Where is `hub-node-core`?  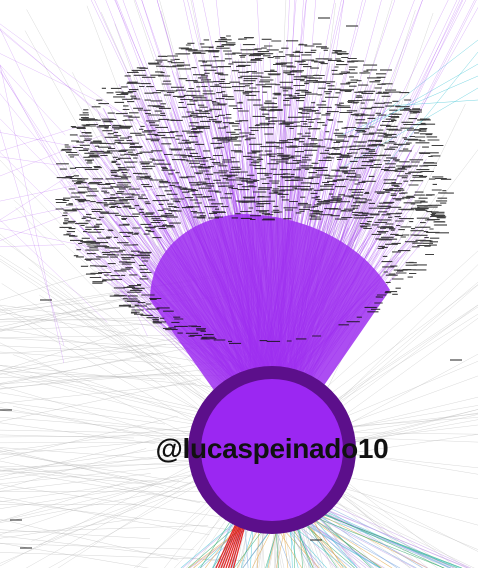
hub-node-core is located at coordinates (272, 450).